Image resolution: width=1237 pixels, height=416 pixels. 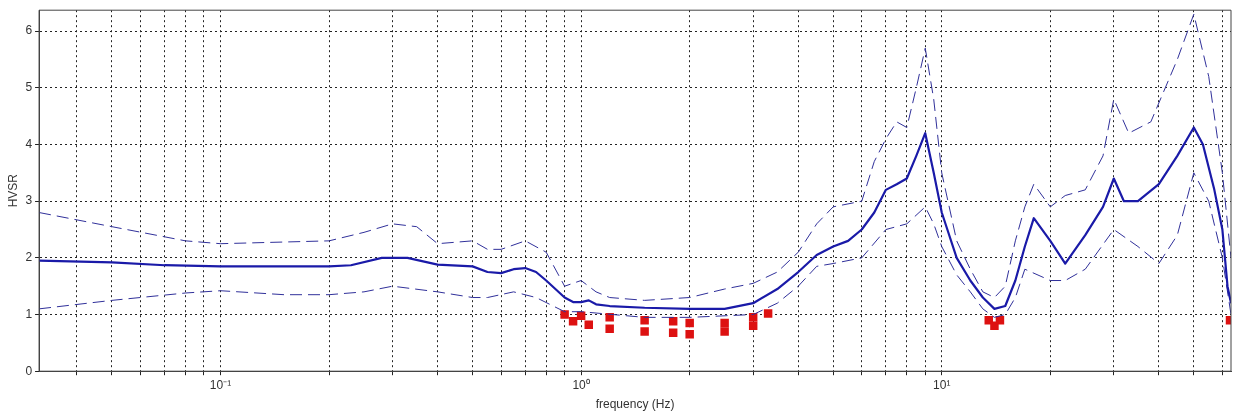 I want to click on y-tick-label: 4, so click(x=29, y=143).